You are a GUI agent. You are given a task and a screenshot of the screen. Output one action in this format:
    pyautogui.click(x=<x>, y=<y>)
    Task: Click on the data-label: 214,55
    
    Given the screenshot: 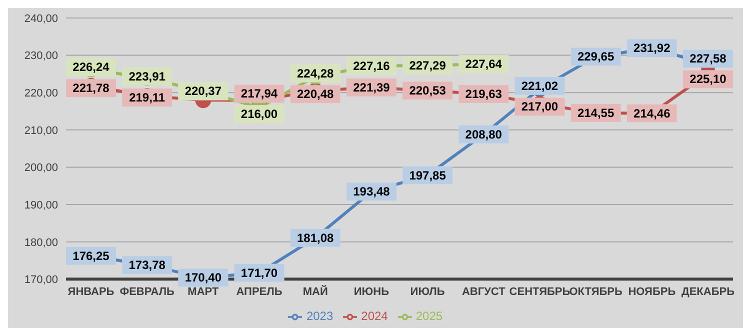 What is the action you would take?
    pyautogui.click(x=595, y=113)
    